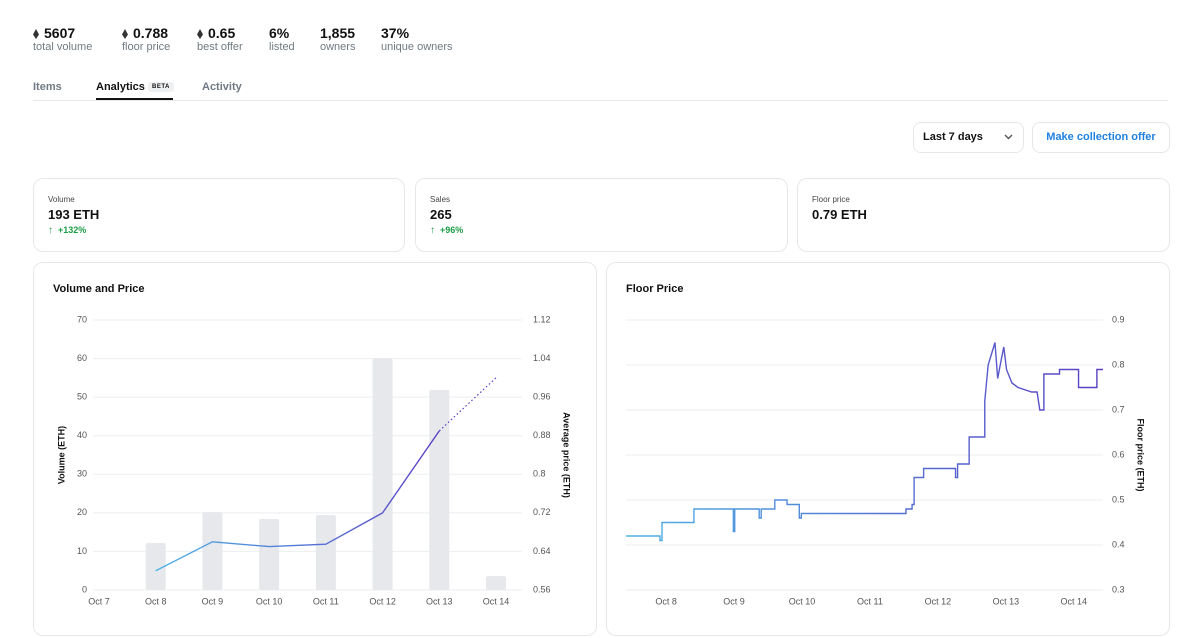 The height and width of the screenshot is (638, 1200). I want to click on offer-button: Make collection offer, so click(1101, 137).